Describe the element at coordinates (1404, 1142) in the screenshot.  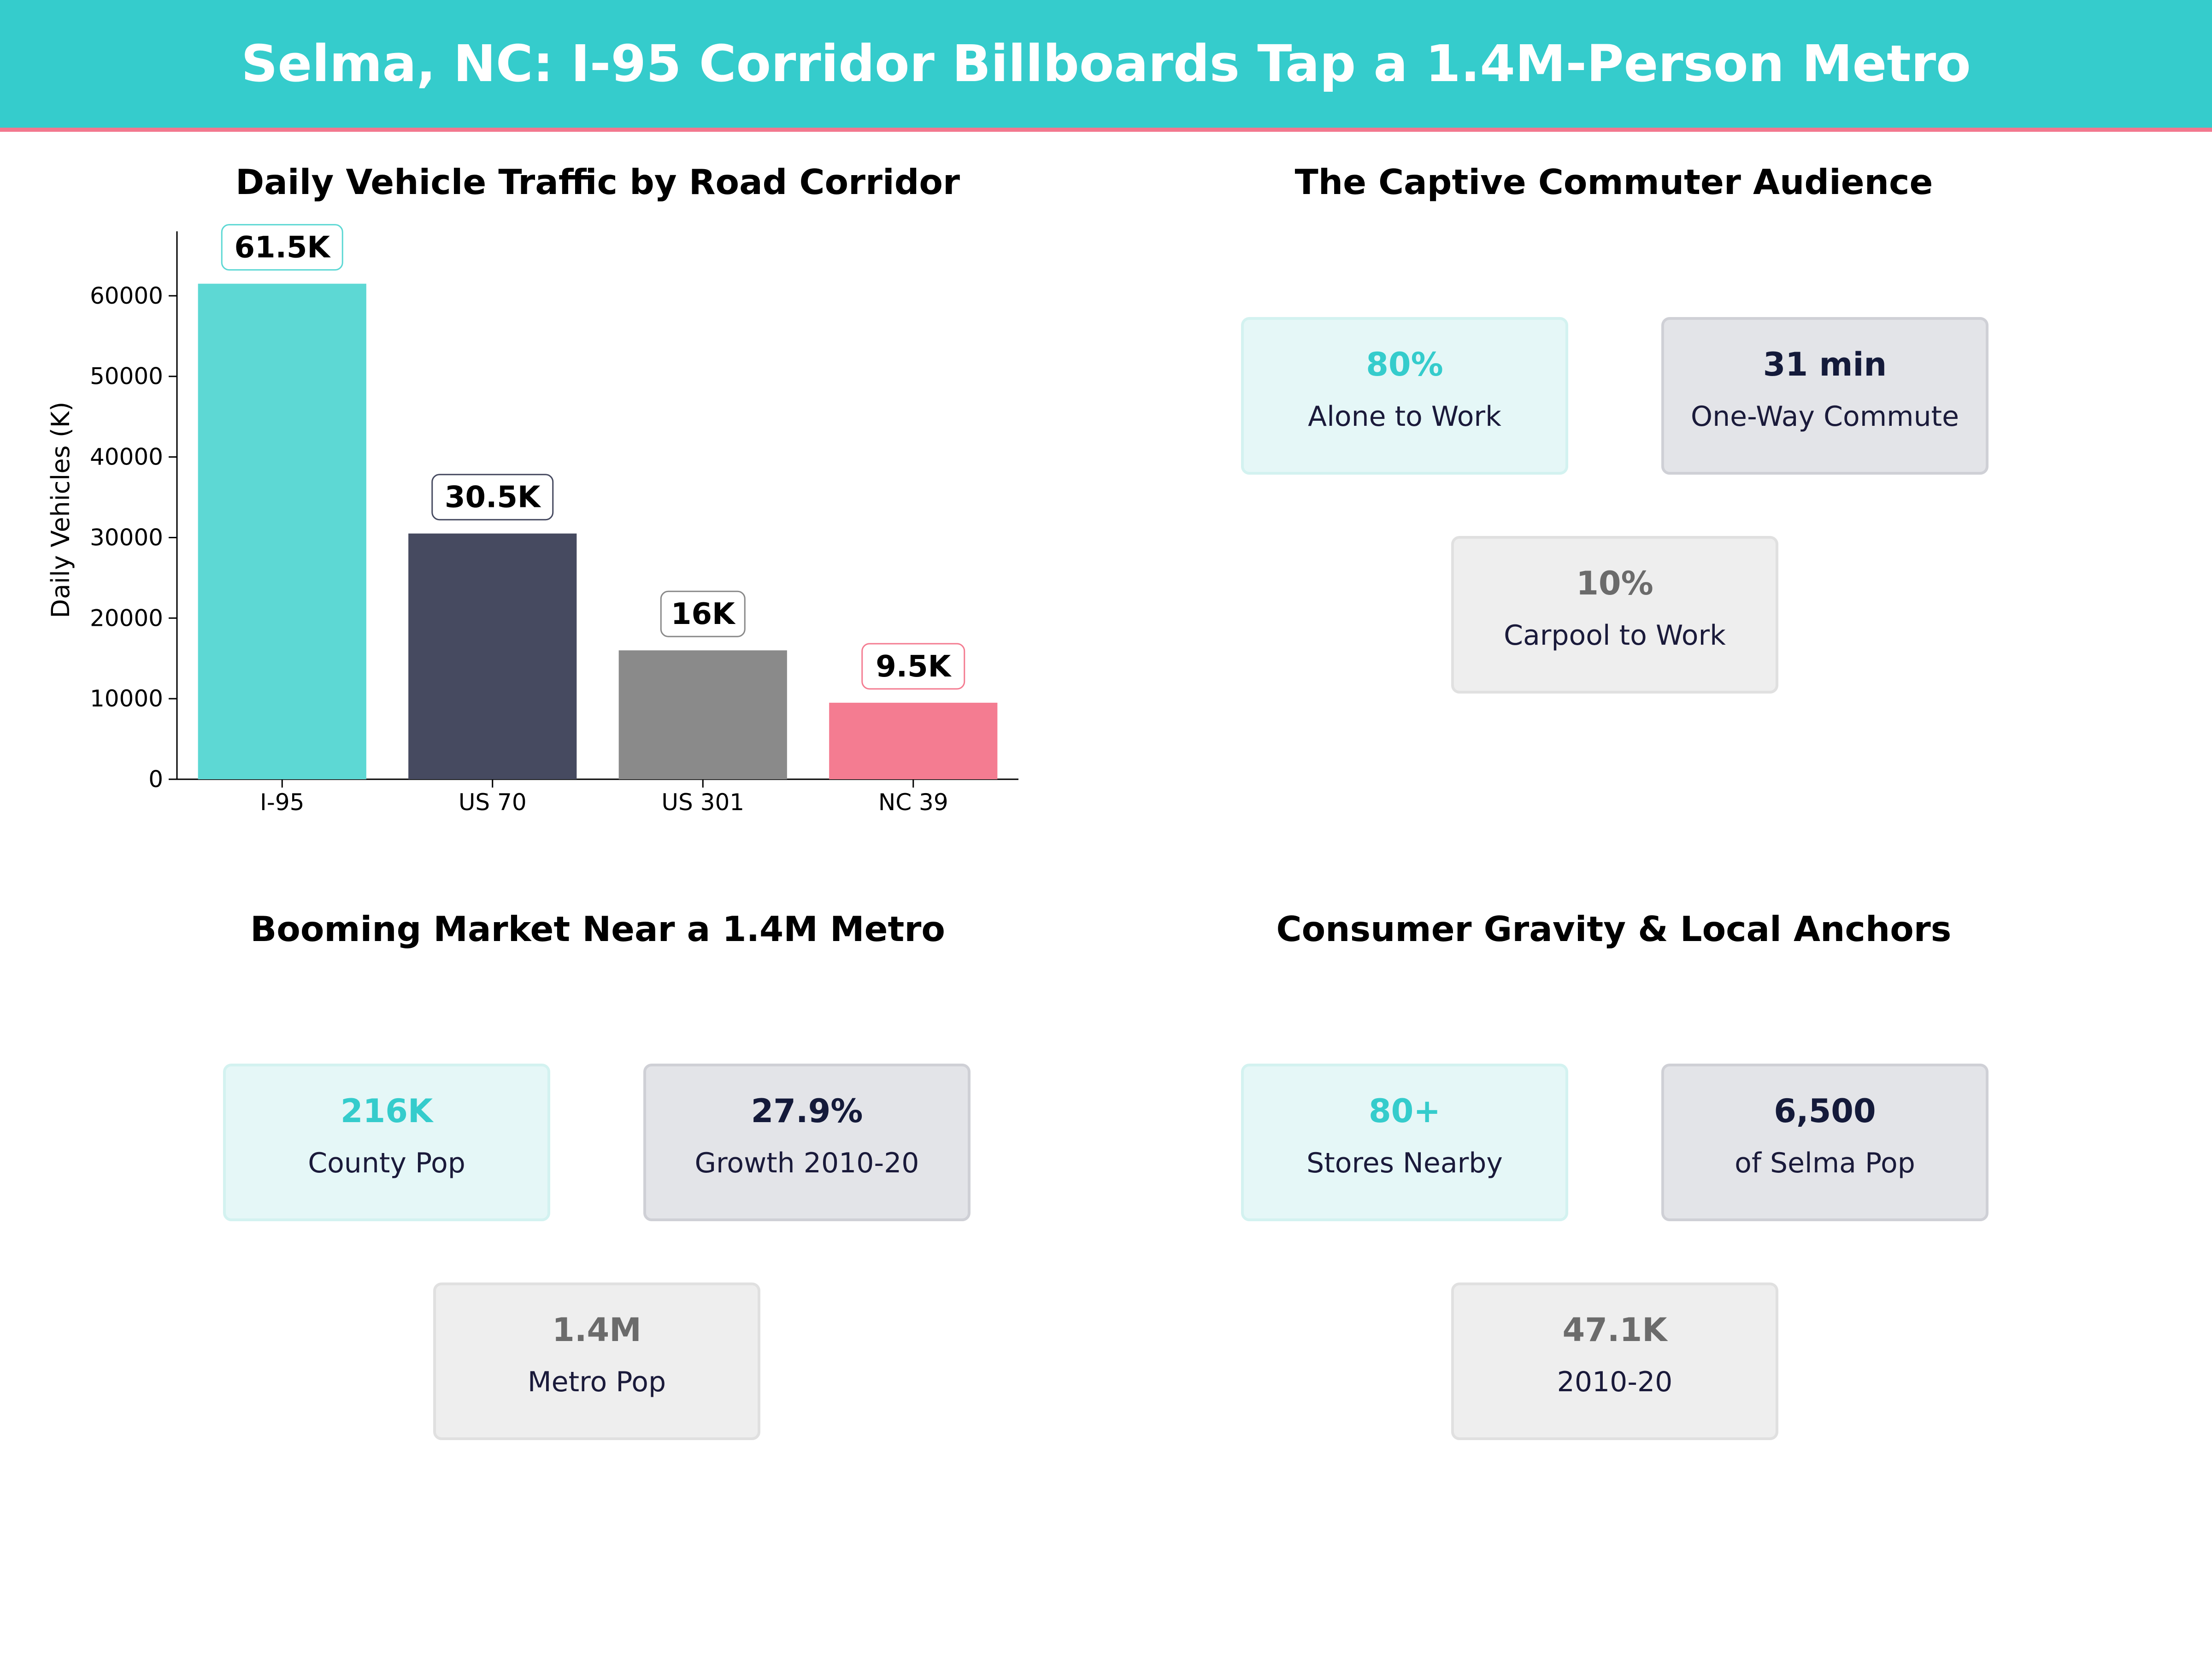
I see `stores-nearby-card: 80+ Stores Nearby` at that location.